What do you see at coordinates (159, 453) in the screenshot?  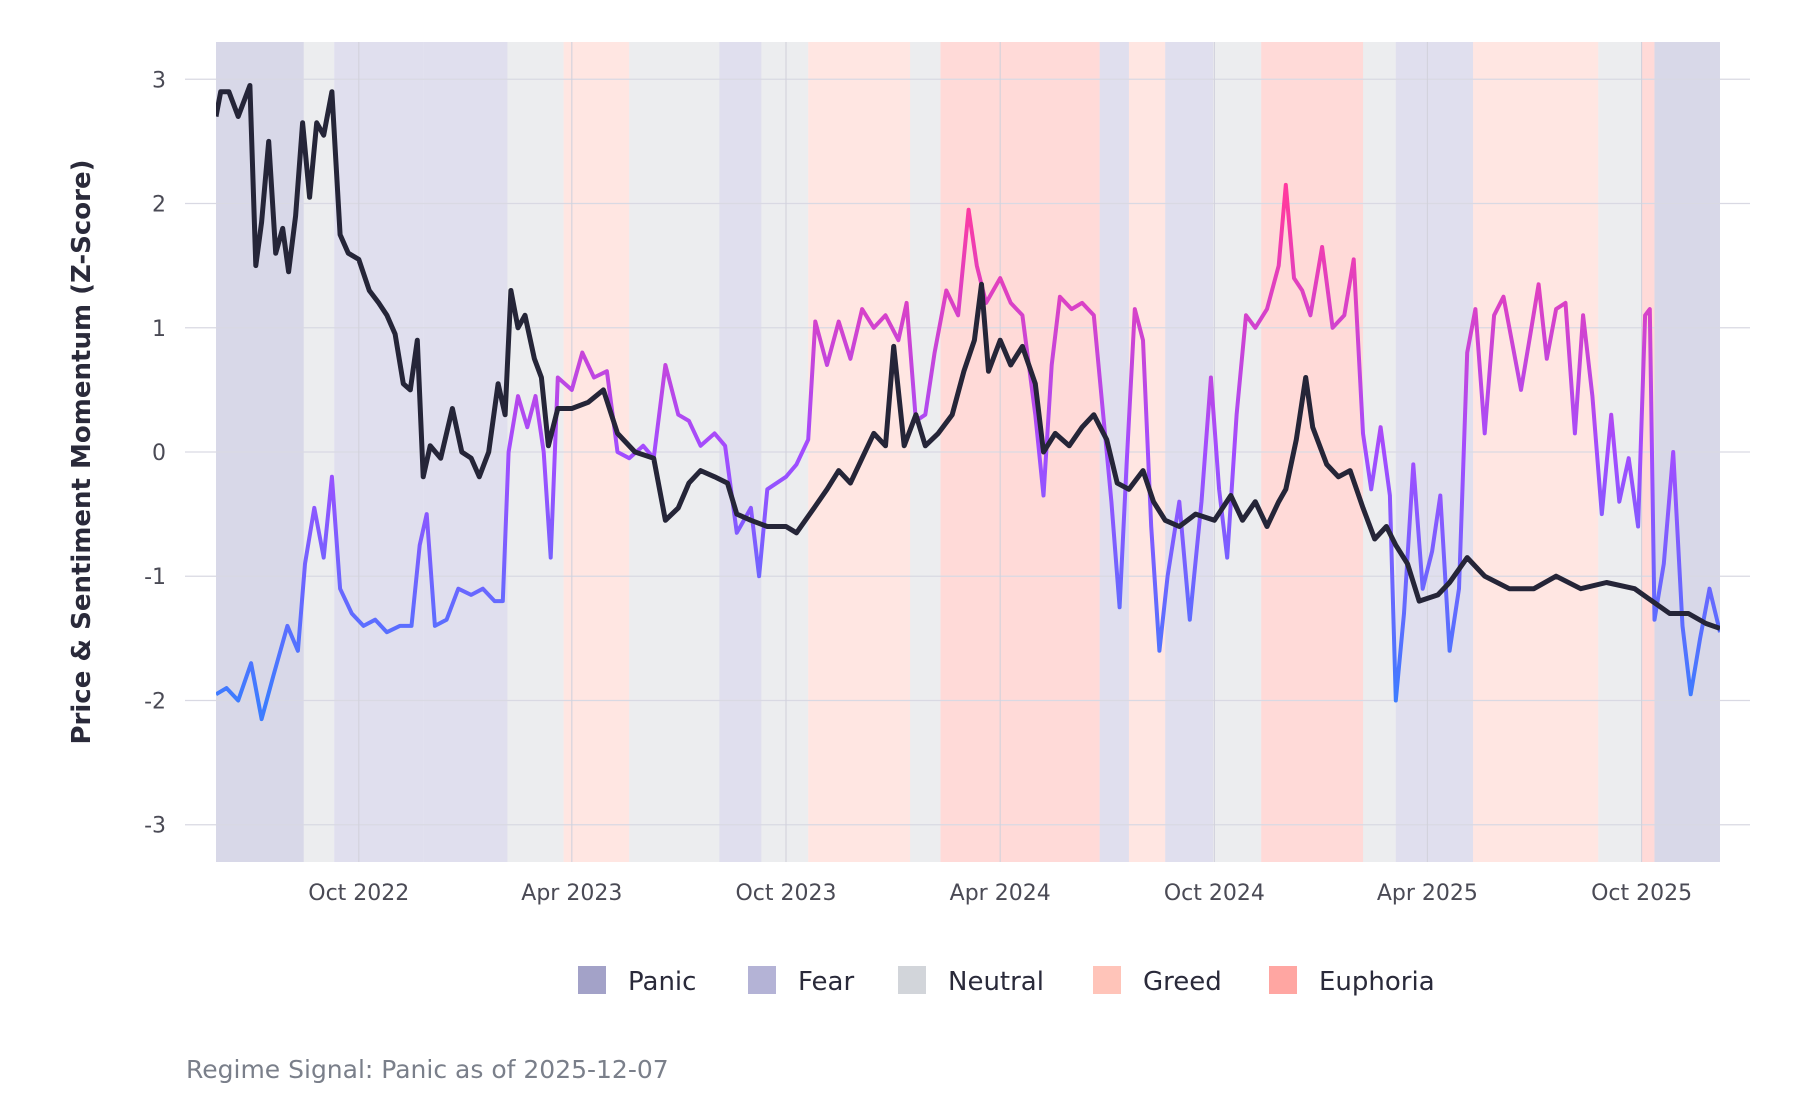 I see `y-tick-label: 0` at bounding box center [159, 453].